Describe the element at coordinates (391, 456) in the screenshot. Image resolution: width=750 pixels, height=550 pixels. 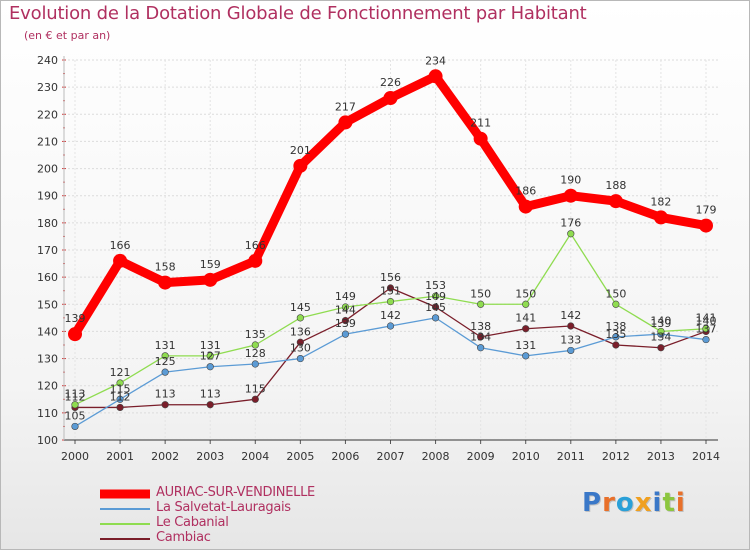
I see `x-tick-label: 2007` at that location.